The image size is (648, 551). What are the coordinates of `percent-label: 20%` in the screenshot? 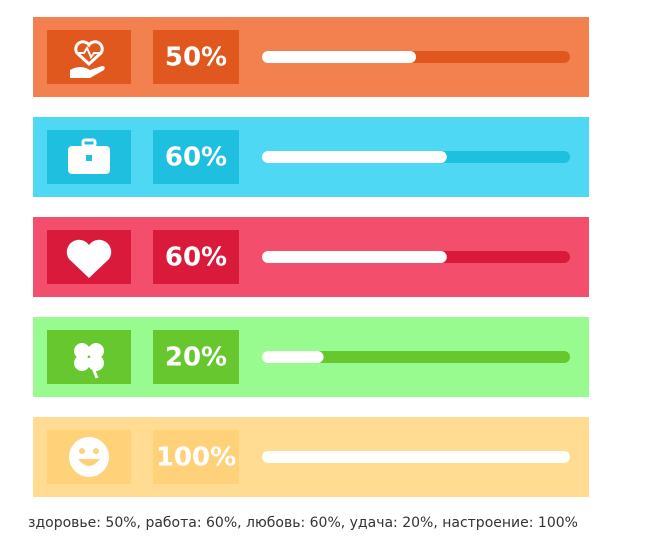 It's located at (196, 358).